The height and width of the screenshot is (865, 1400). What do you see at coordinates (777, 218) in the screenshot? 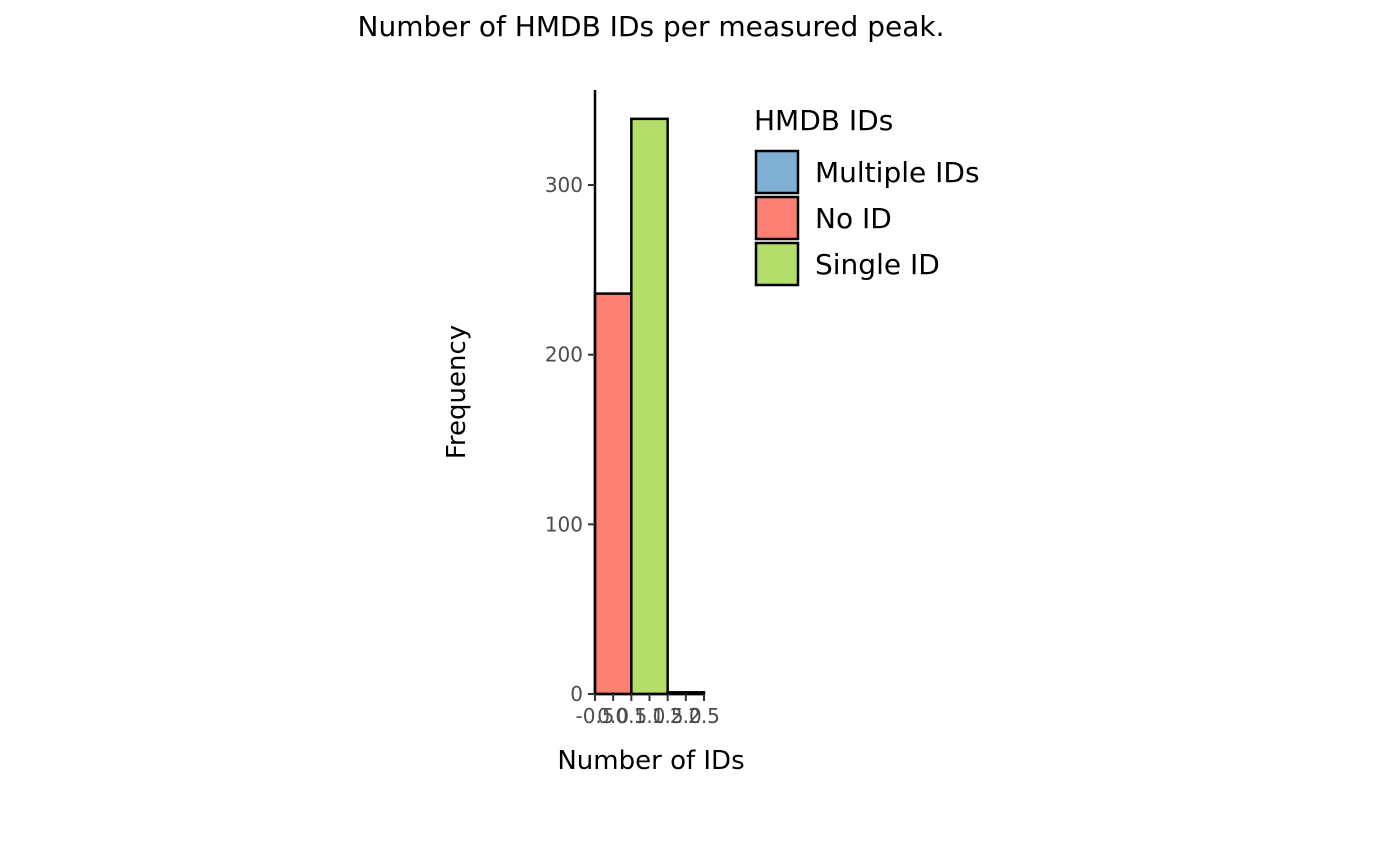
I see `legend-key-no-id` at bounding box center [777, 218].